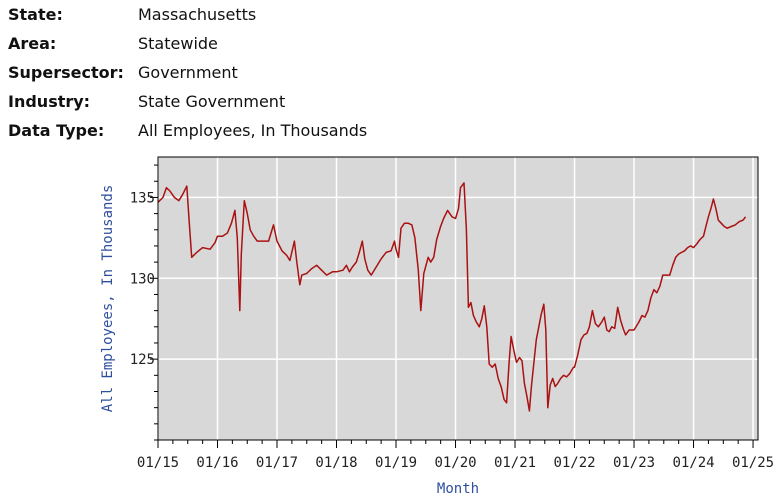 Image resolution: width=778 pixels, height=500 pixels. Describe the element at coordinates (108, 299) in the screenshot. I see `y-axis-title: All Employees, In Thousands` at that location.